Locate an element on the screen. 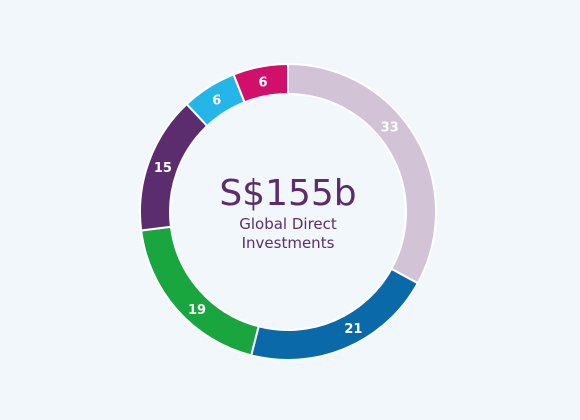 This screenshot has height=420, width=580. center-caption-line2: Investments is located at coordinates (288, 243).